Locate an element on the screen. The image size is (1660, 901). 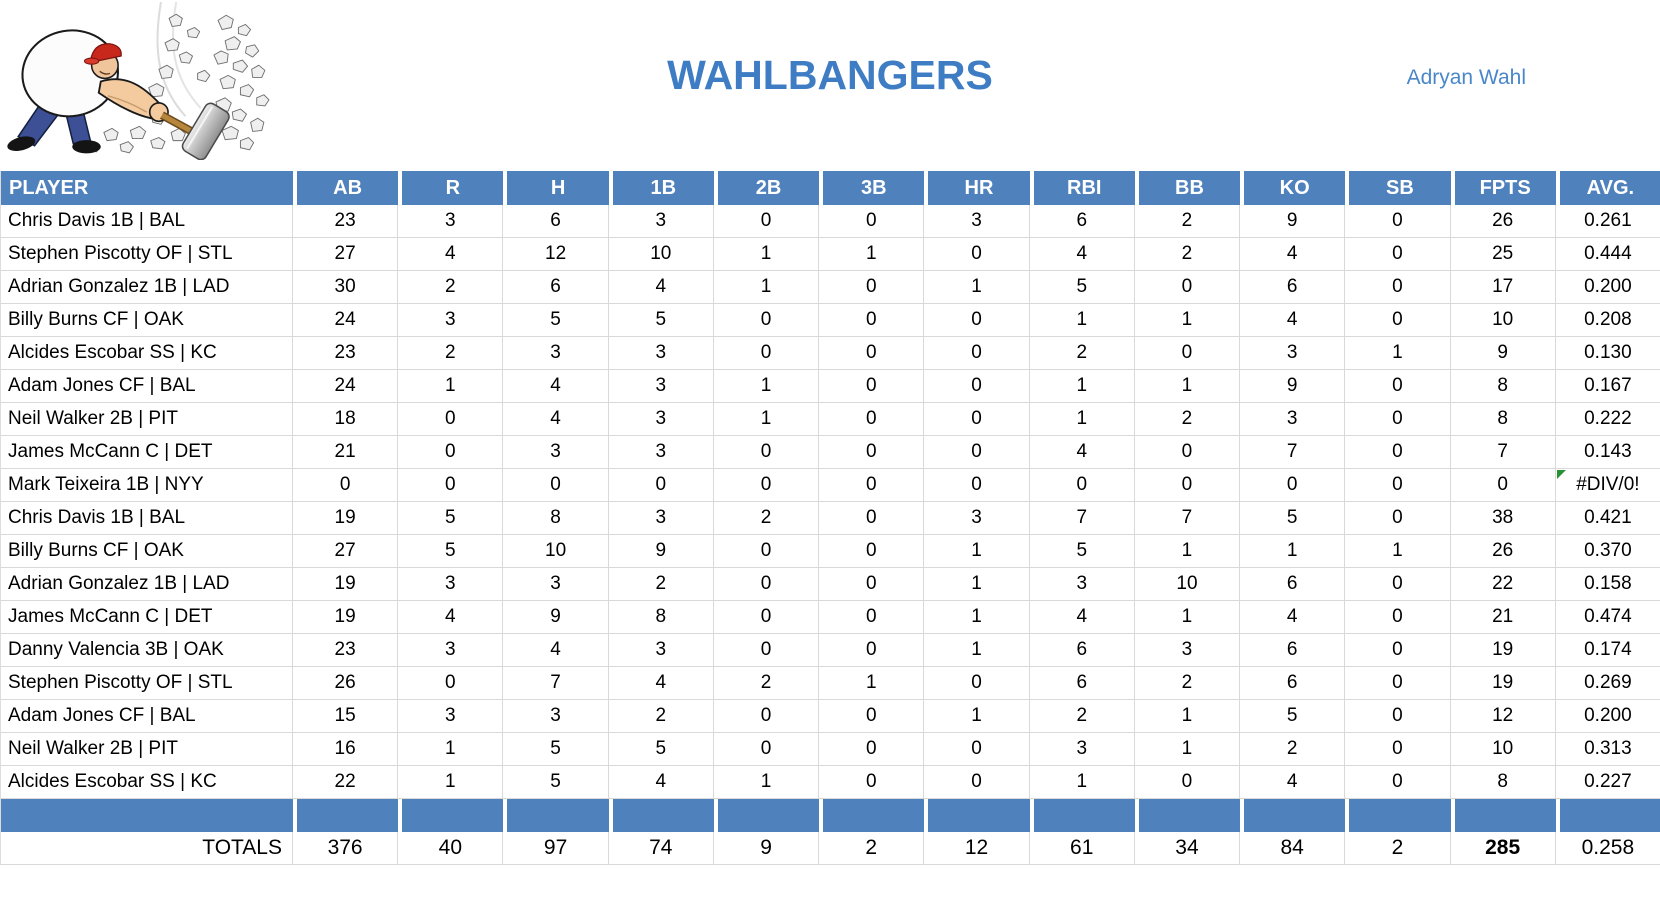
stat-cell-fpts: 22 is located at coordinates (1503, 584).